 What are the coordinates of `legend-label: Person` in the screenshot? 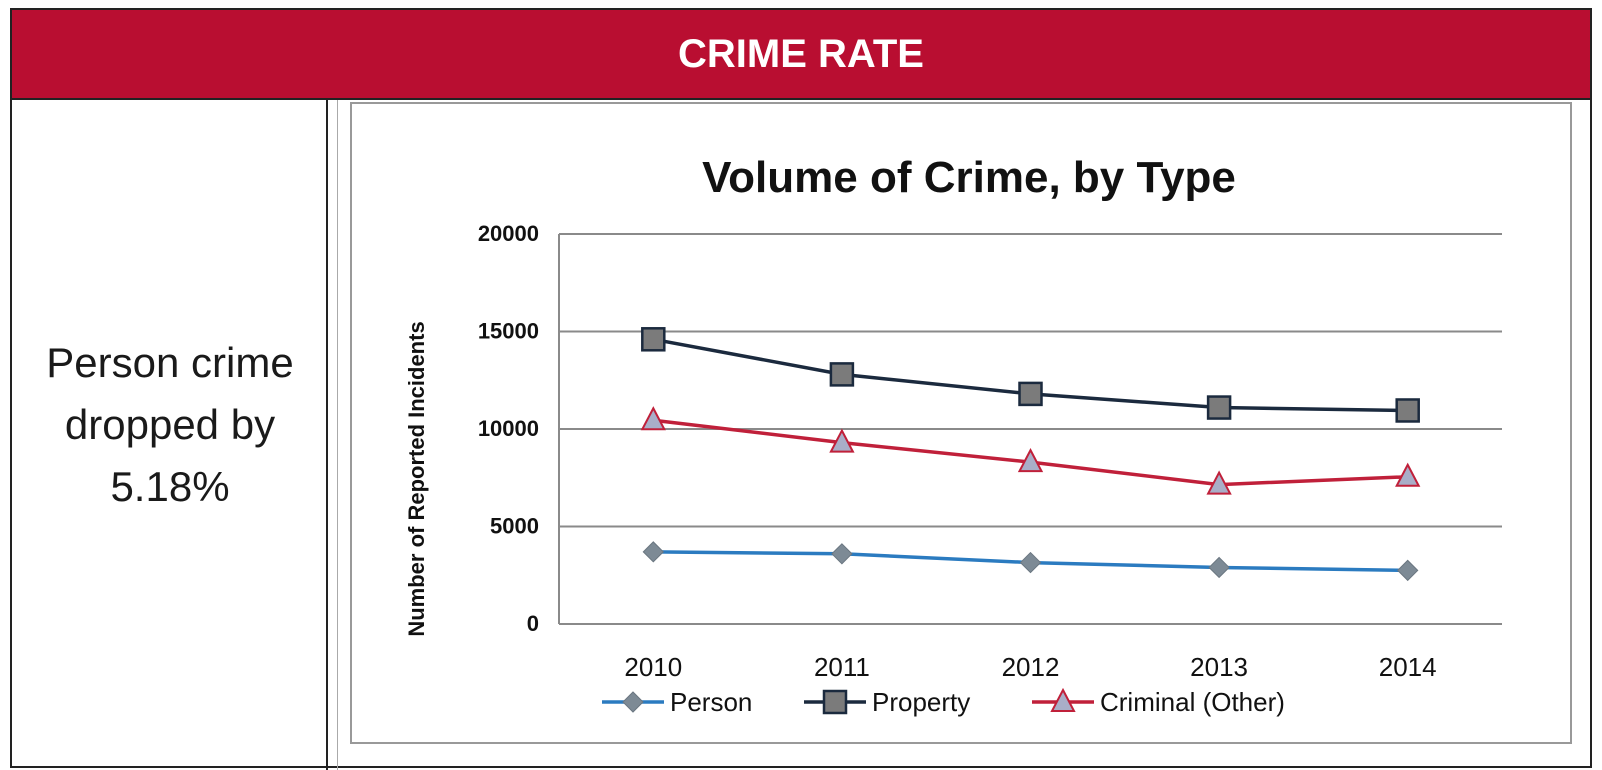 It's located at (711, 702).